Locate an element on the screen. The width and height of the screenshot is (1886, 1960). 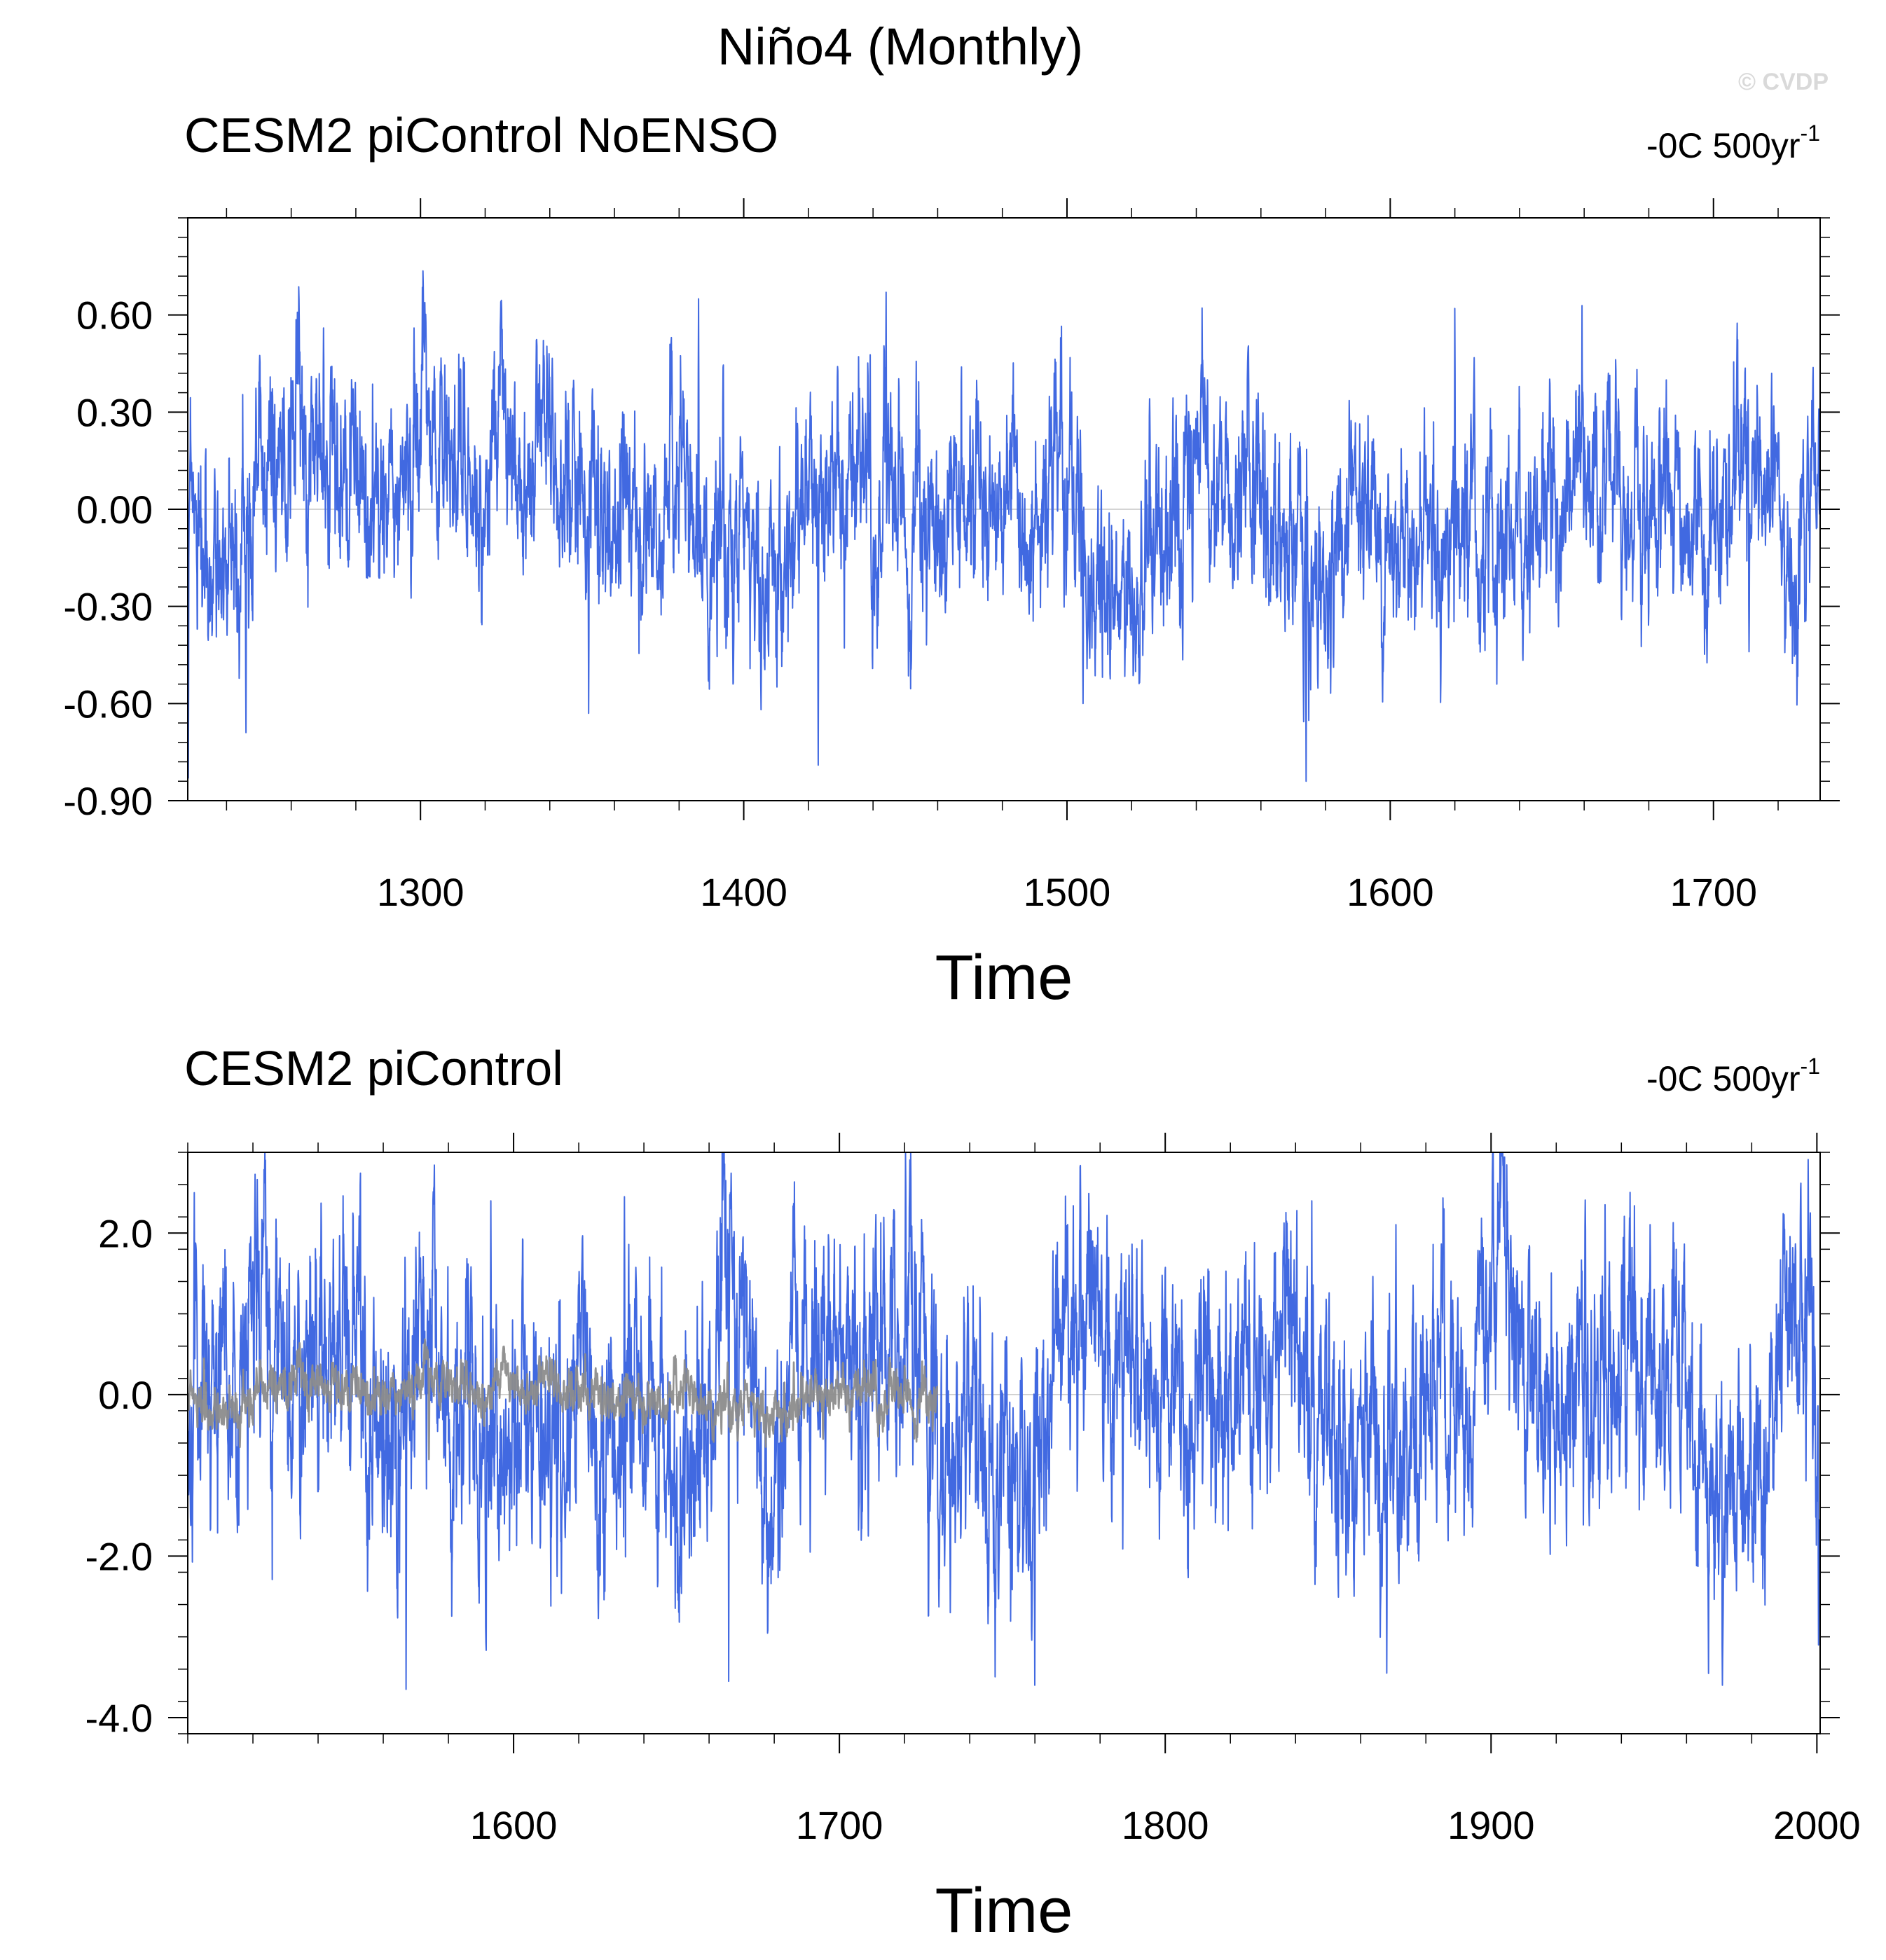
cvdp-watermark: © CVDP is located at coordinates (1783, 82).